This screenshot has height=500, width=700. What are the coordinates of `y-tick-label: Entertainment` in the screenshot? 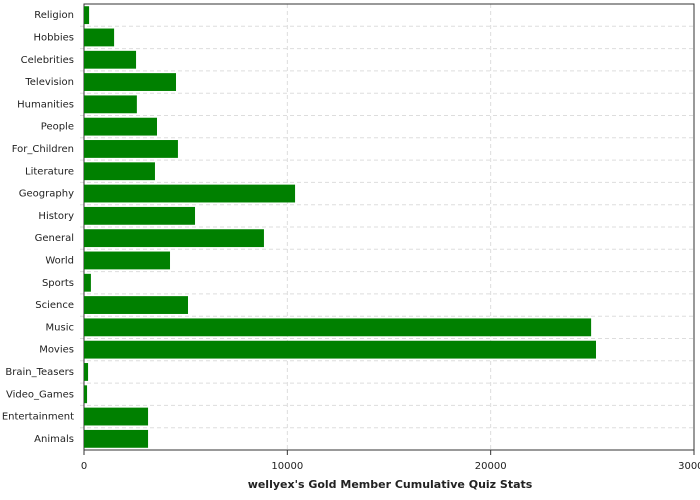 It's located at (38, 417).